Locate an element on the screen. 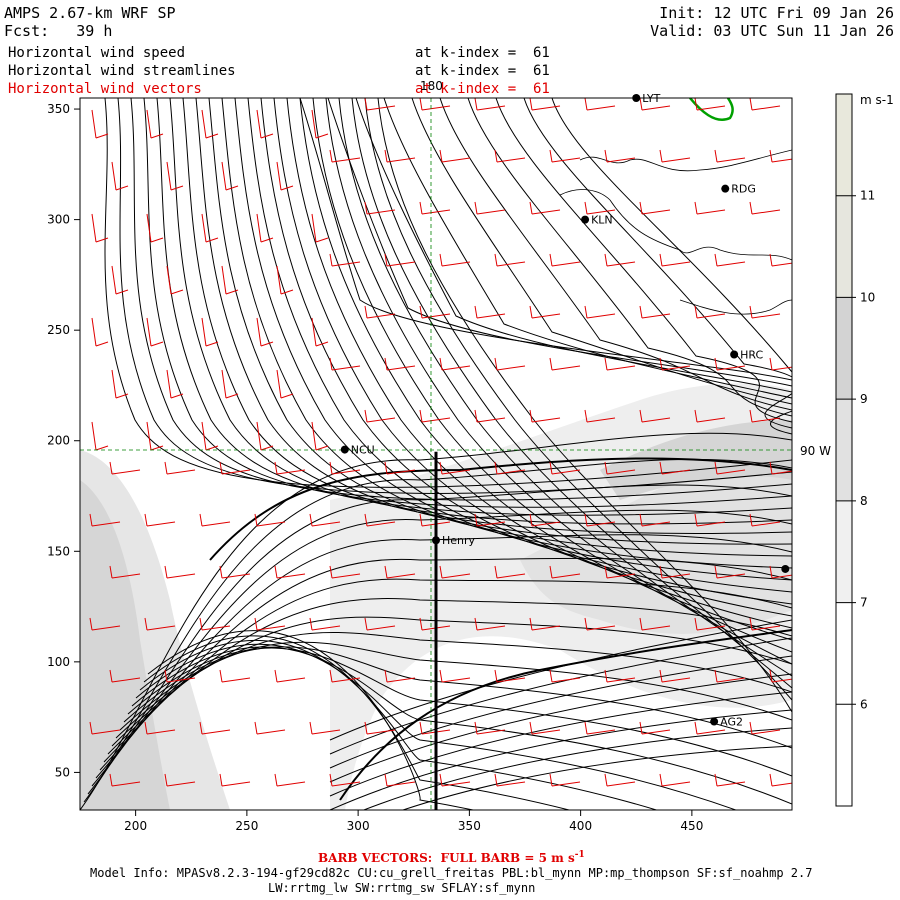 This screenshot has height=900, width=900. station-marker is located at coordinates (436, 540).